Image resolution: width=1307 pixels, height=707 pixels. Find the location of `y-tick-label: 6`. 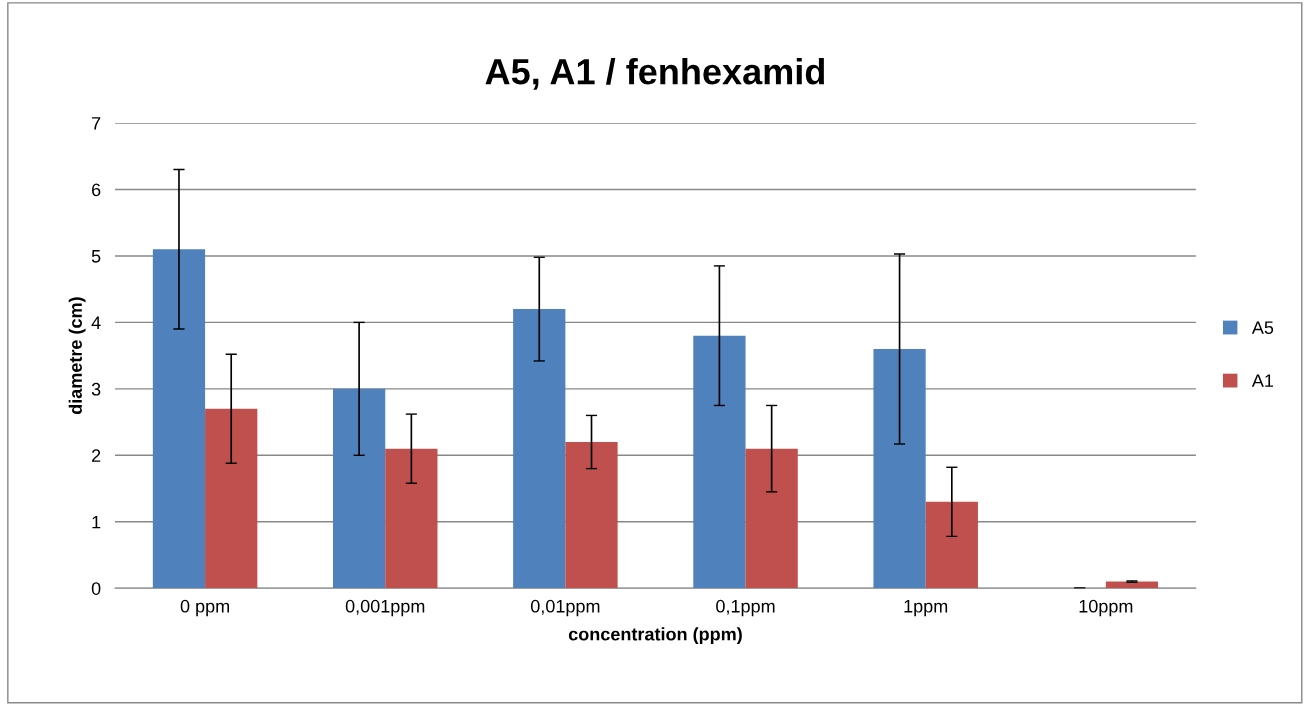

y-tick-label: 6 is located at coordinates (96, 190).